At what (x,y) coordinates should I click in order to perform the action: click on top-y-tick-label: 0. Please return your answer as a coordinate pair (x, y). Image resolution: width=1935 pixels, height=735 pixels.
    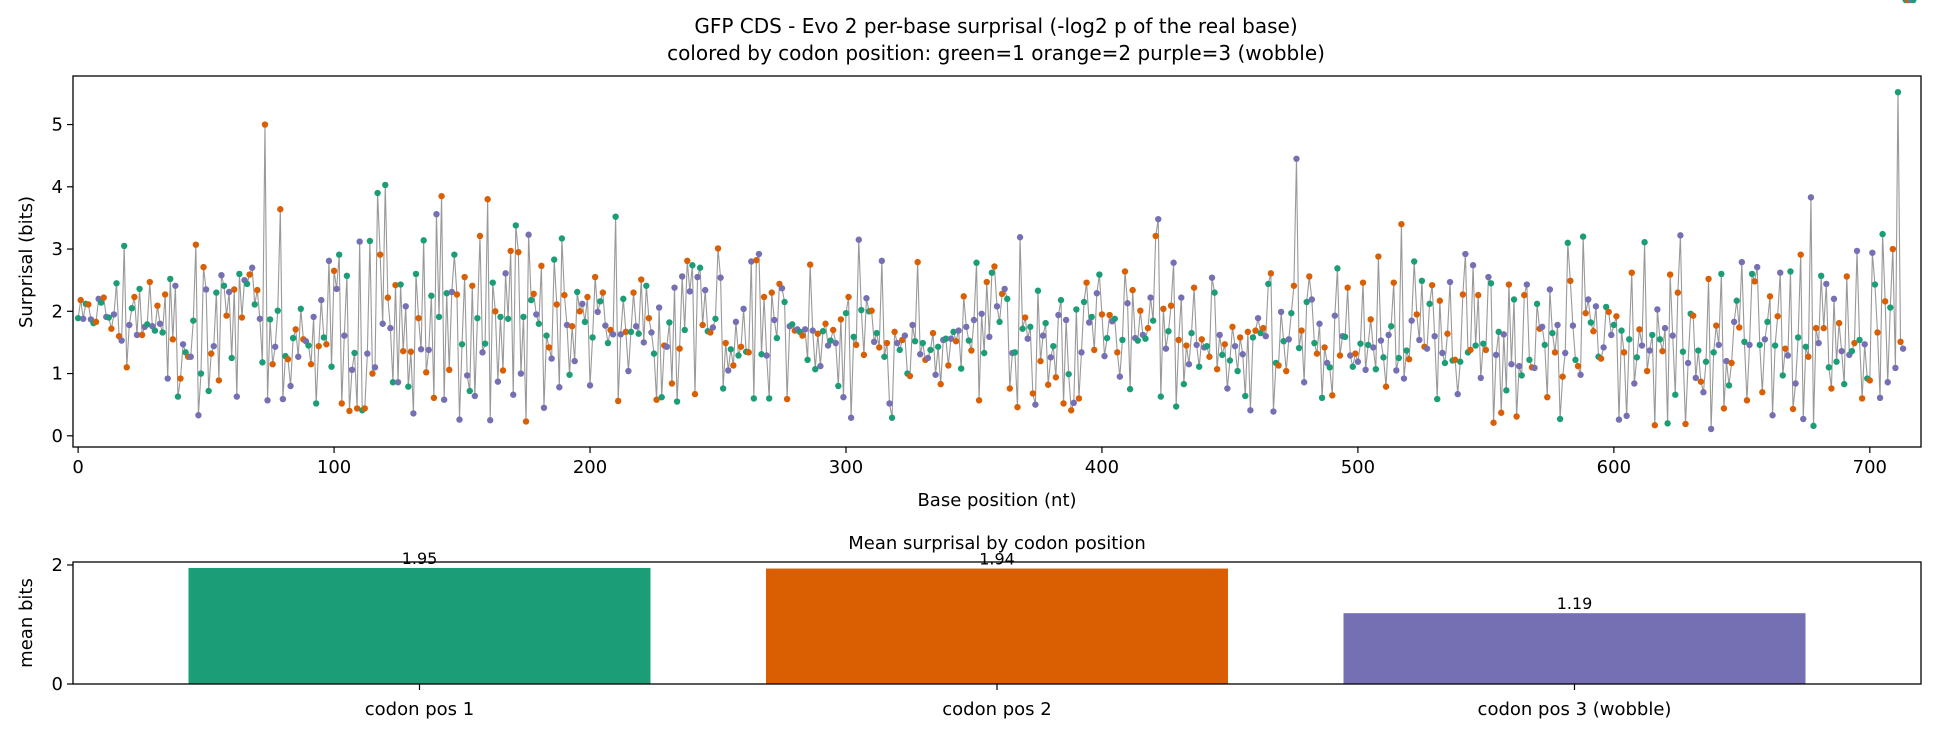
    Looking at the image, I should click on (57, 436).